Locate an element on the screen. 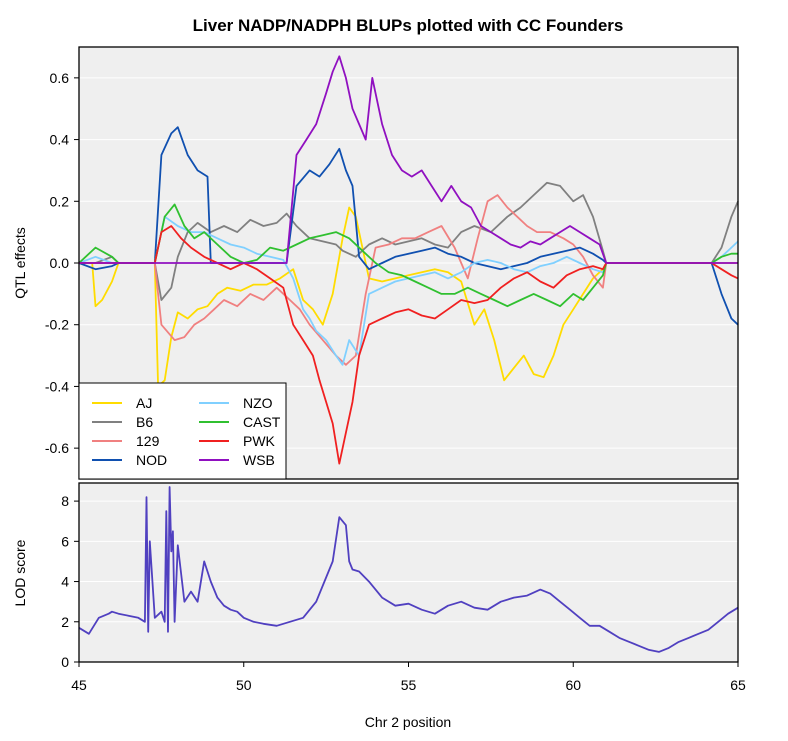 The height and width of the screenshot is (741, 788). legend-label-b6: B6 is located at coordinates (144, 422).